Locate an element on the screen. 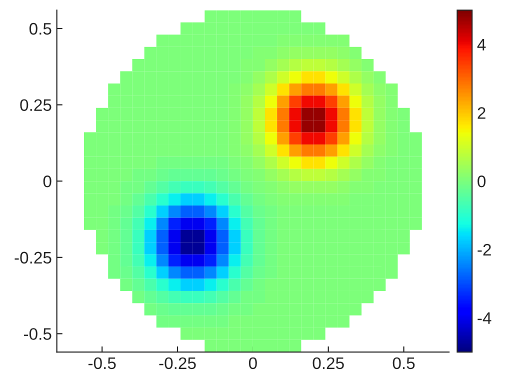 This screenshot has width=512, height=392. y-tick-label: 0 is located at coordinates (47, 182).